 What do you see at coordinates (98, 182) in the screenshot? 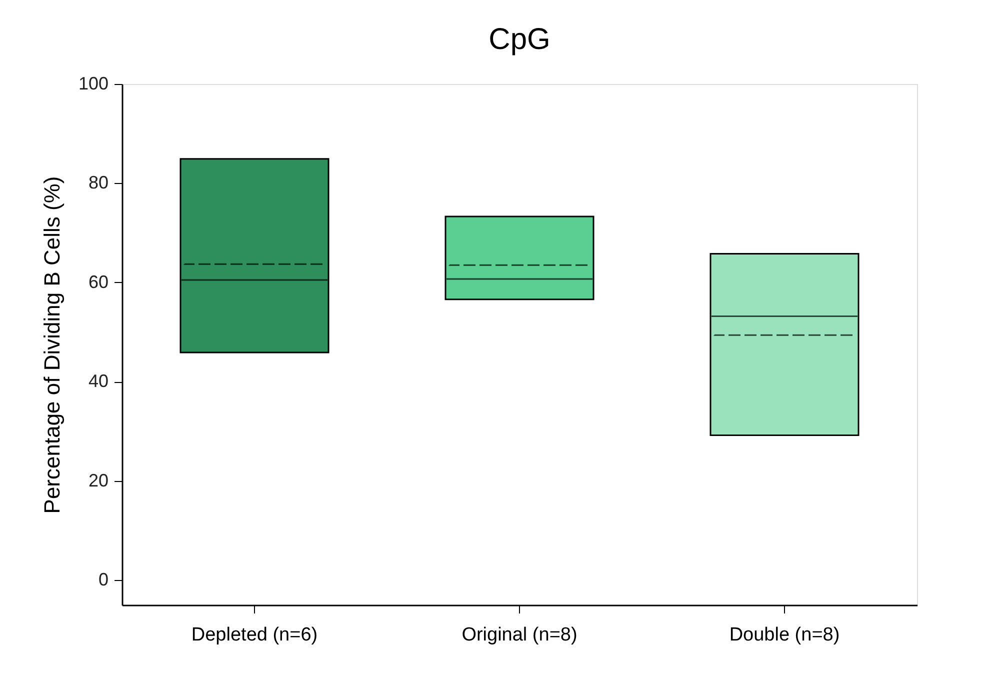
I see `y-tick-label: 80` at bounding box center [98, 182].